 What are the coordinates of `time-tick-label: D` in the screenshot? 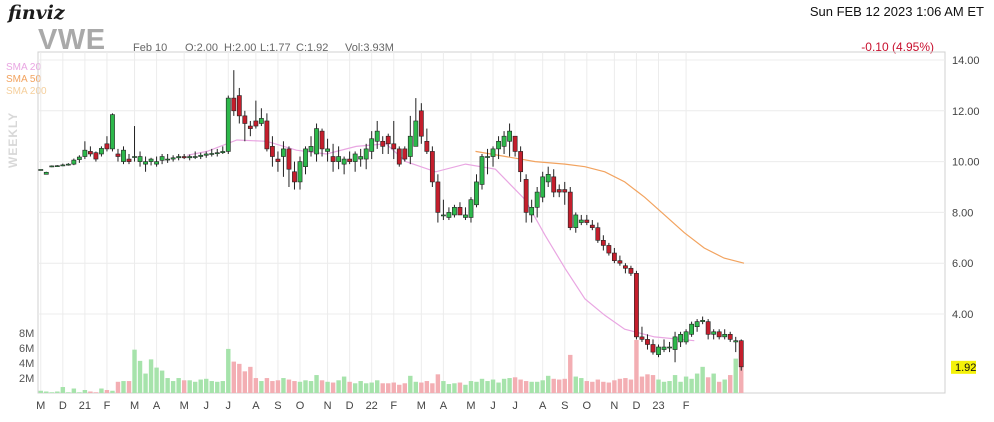 It's located at (636, 406).